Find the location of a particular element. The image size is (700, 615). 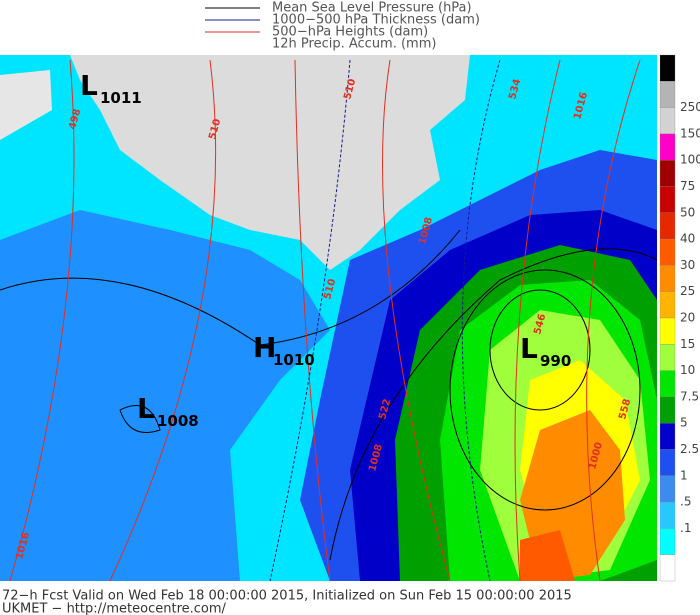

thickness-line is located at coordinates (310, 320).